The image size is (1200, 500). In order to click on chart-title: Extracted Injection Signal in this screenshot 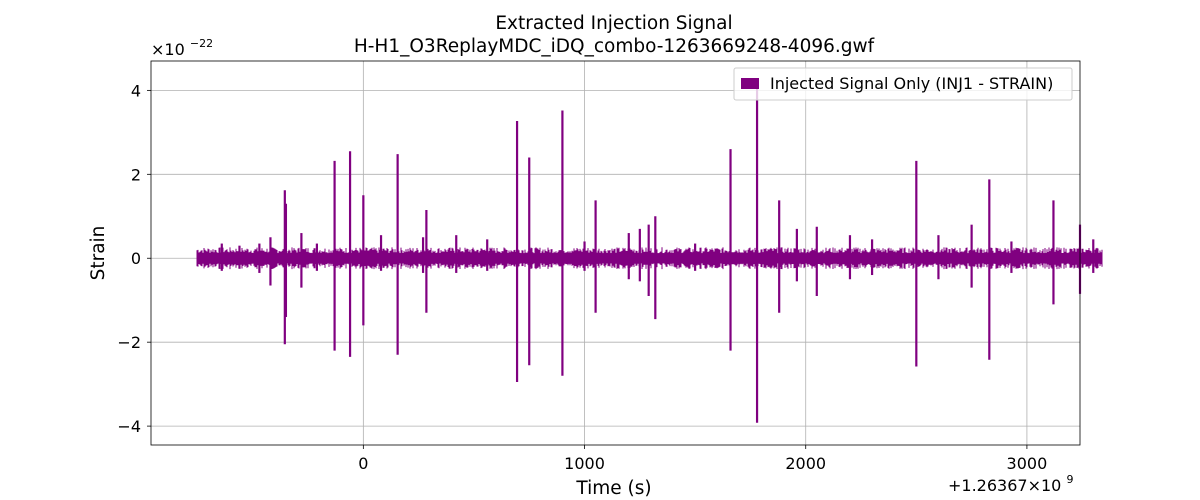, I will do `click(613, 23)`.